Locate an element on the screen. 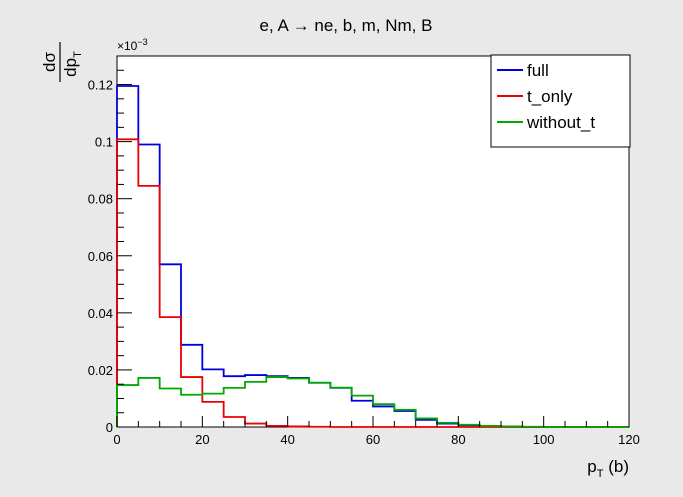  y-tick-label: 0.12 is located at coordinates (100, 85).